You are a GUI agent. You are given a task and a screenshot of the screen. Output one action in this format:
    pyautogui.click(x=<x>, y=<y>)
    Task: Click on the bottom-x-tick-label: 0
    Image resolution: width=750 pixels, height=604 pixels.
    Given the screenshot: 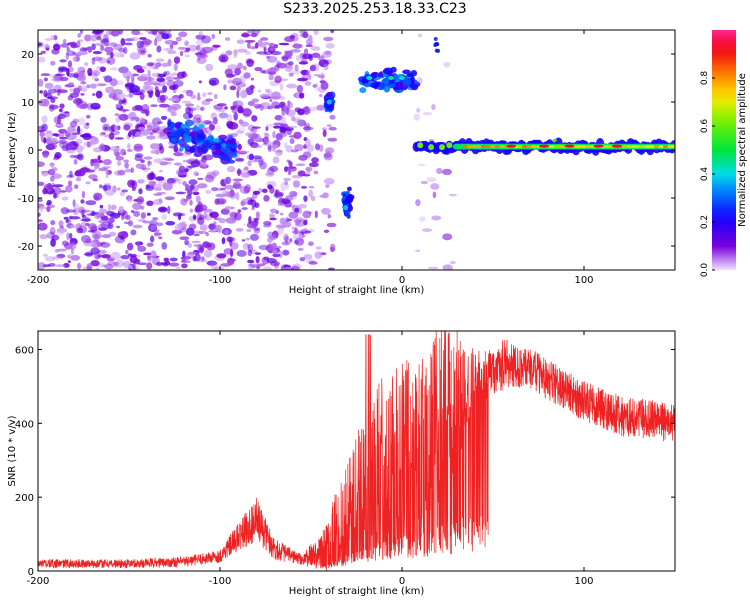 What is the action you would take?
    pyautogui.click(x=402, y=581)
    